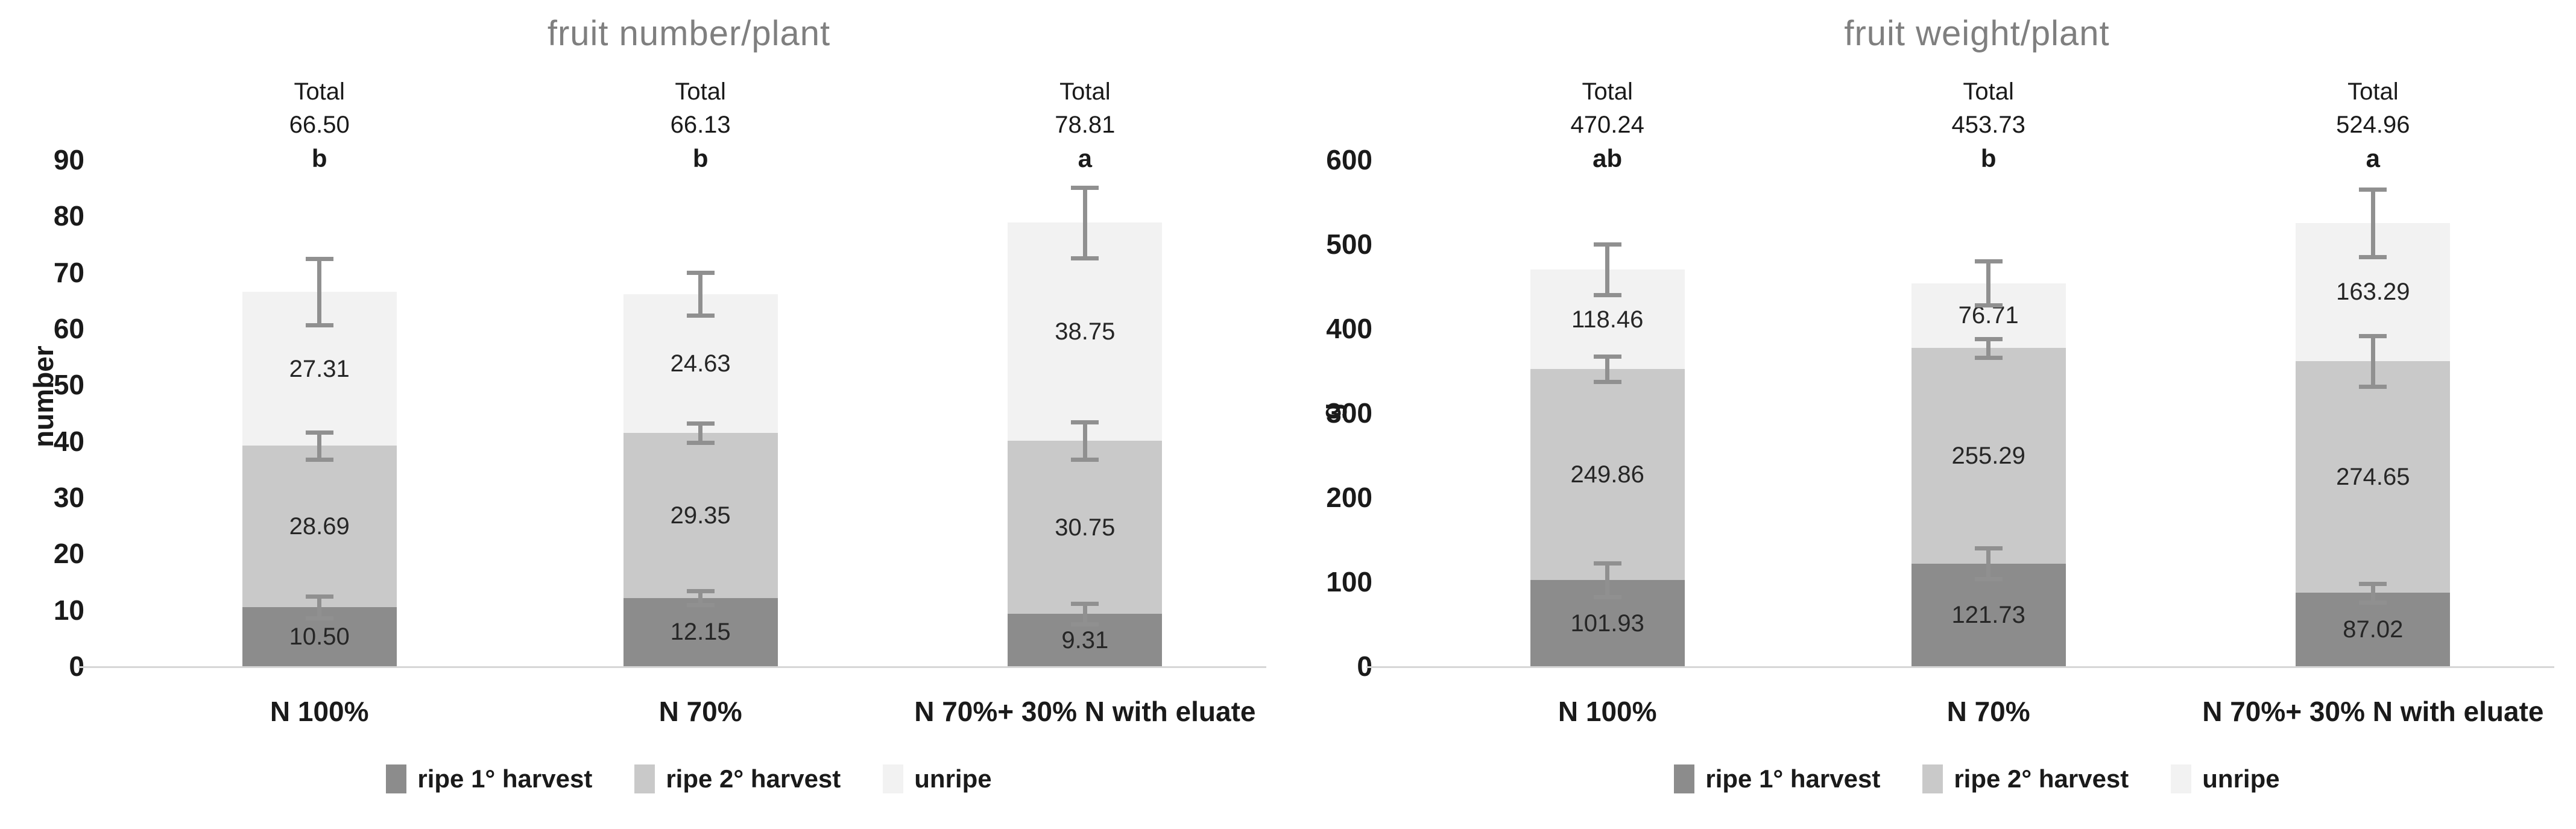 The height and width of the screenshot is (829, 2576). I want to click on y-tick-label: 80, so click(68, 216).